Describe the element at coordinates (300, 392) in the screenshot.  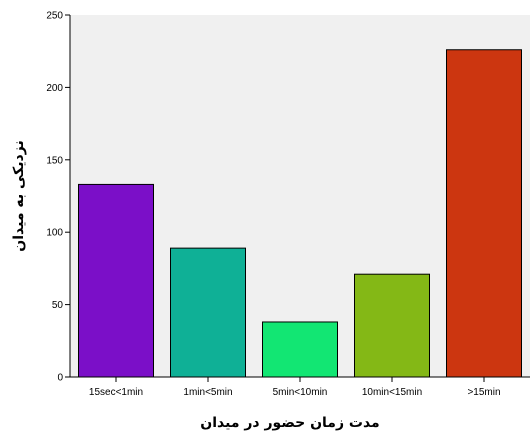
I see `x-tick-label: 5min<10min` at that location.